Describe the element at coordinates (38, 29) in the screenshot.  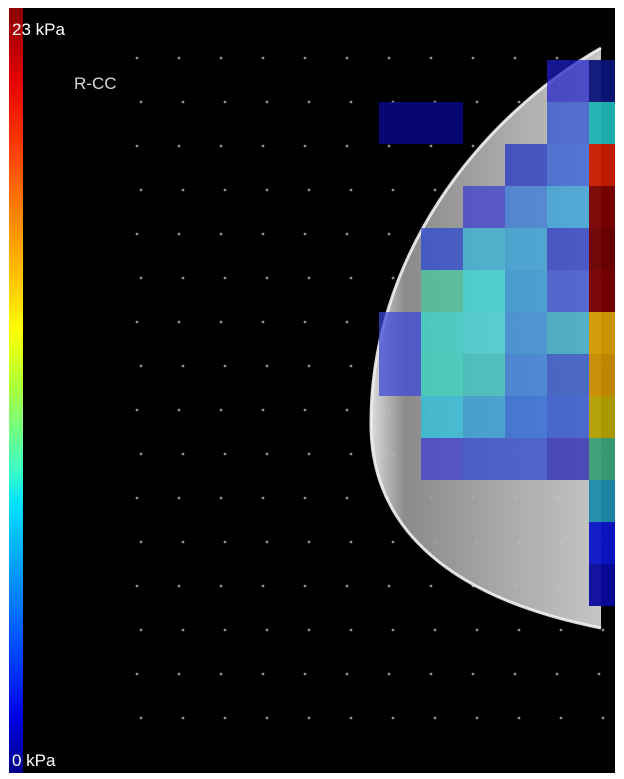
I see `colorbar-max-label: 23 kPa` at that location.